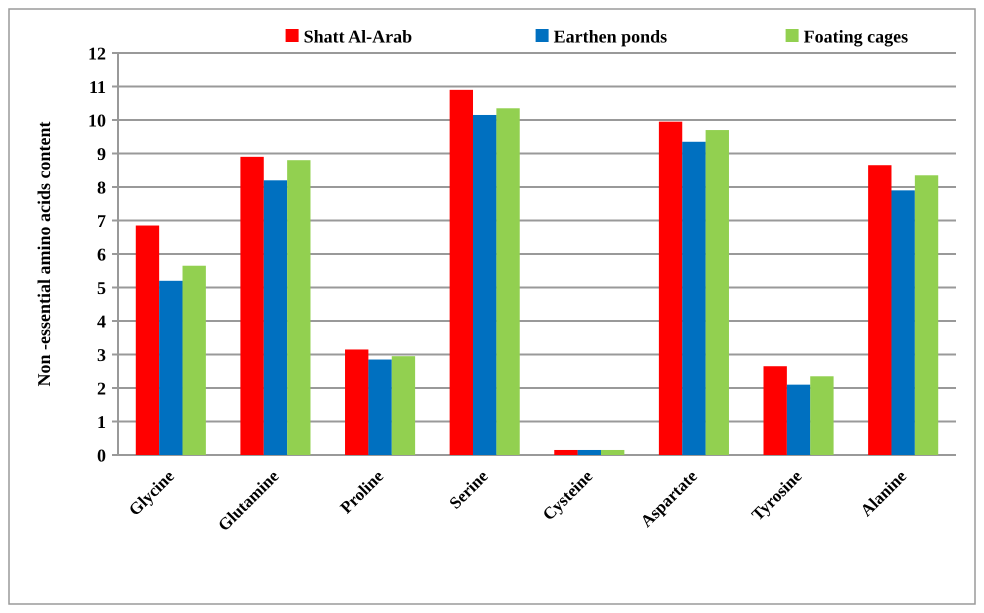  I want to click on y-tick-label: 4, so click(101, 321).